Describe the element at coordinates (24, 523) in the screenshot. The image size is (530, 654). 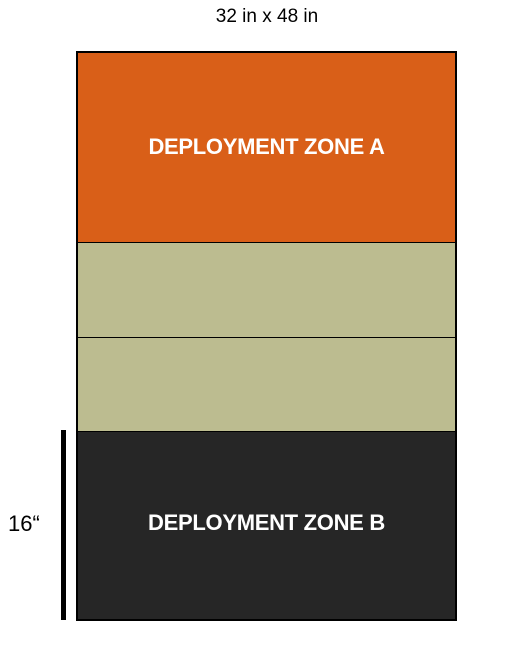
I see `dimension-label: 16“` at that location.